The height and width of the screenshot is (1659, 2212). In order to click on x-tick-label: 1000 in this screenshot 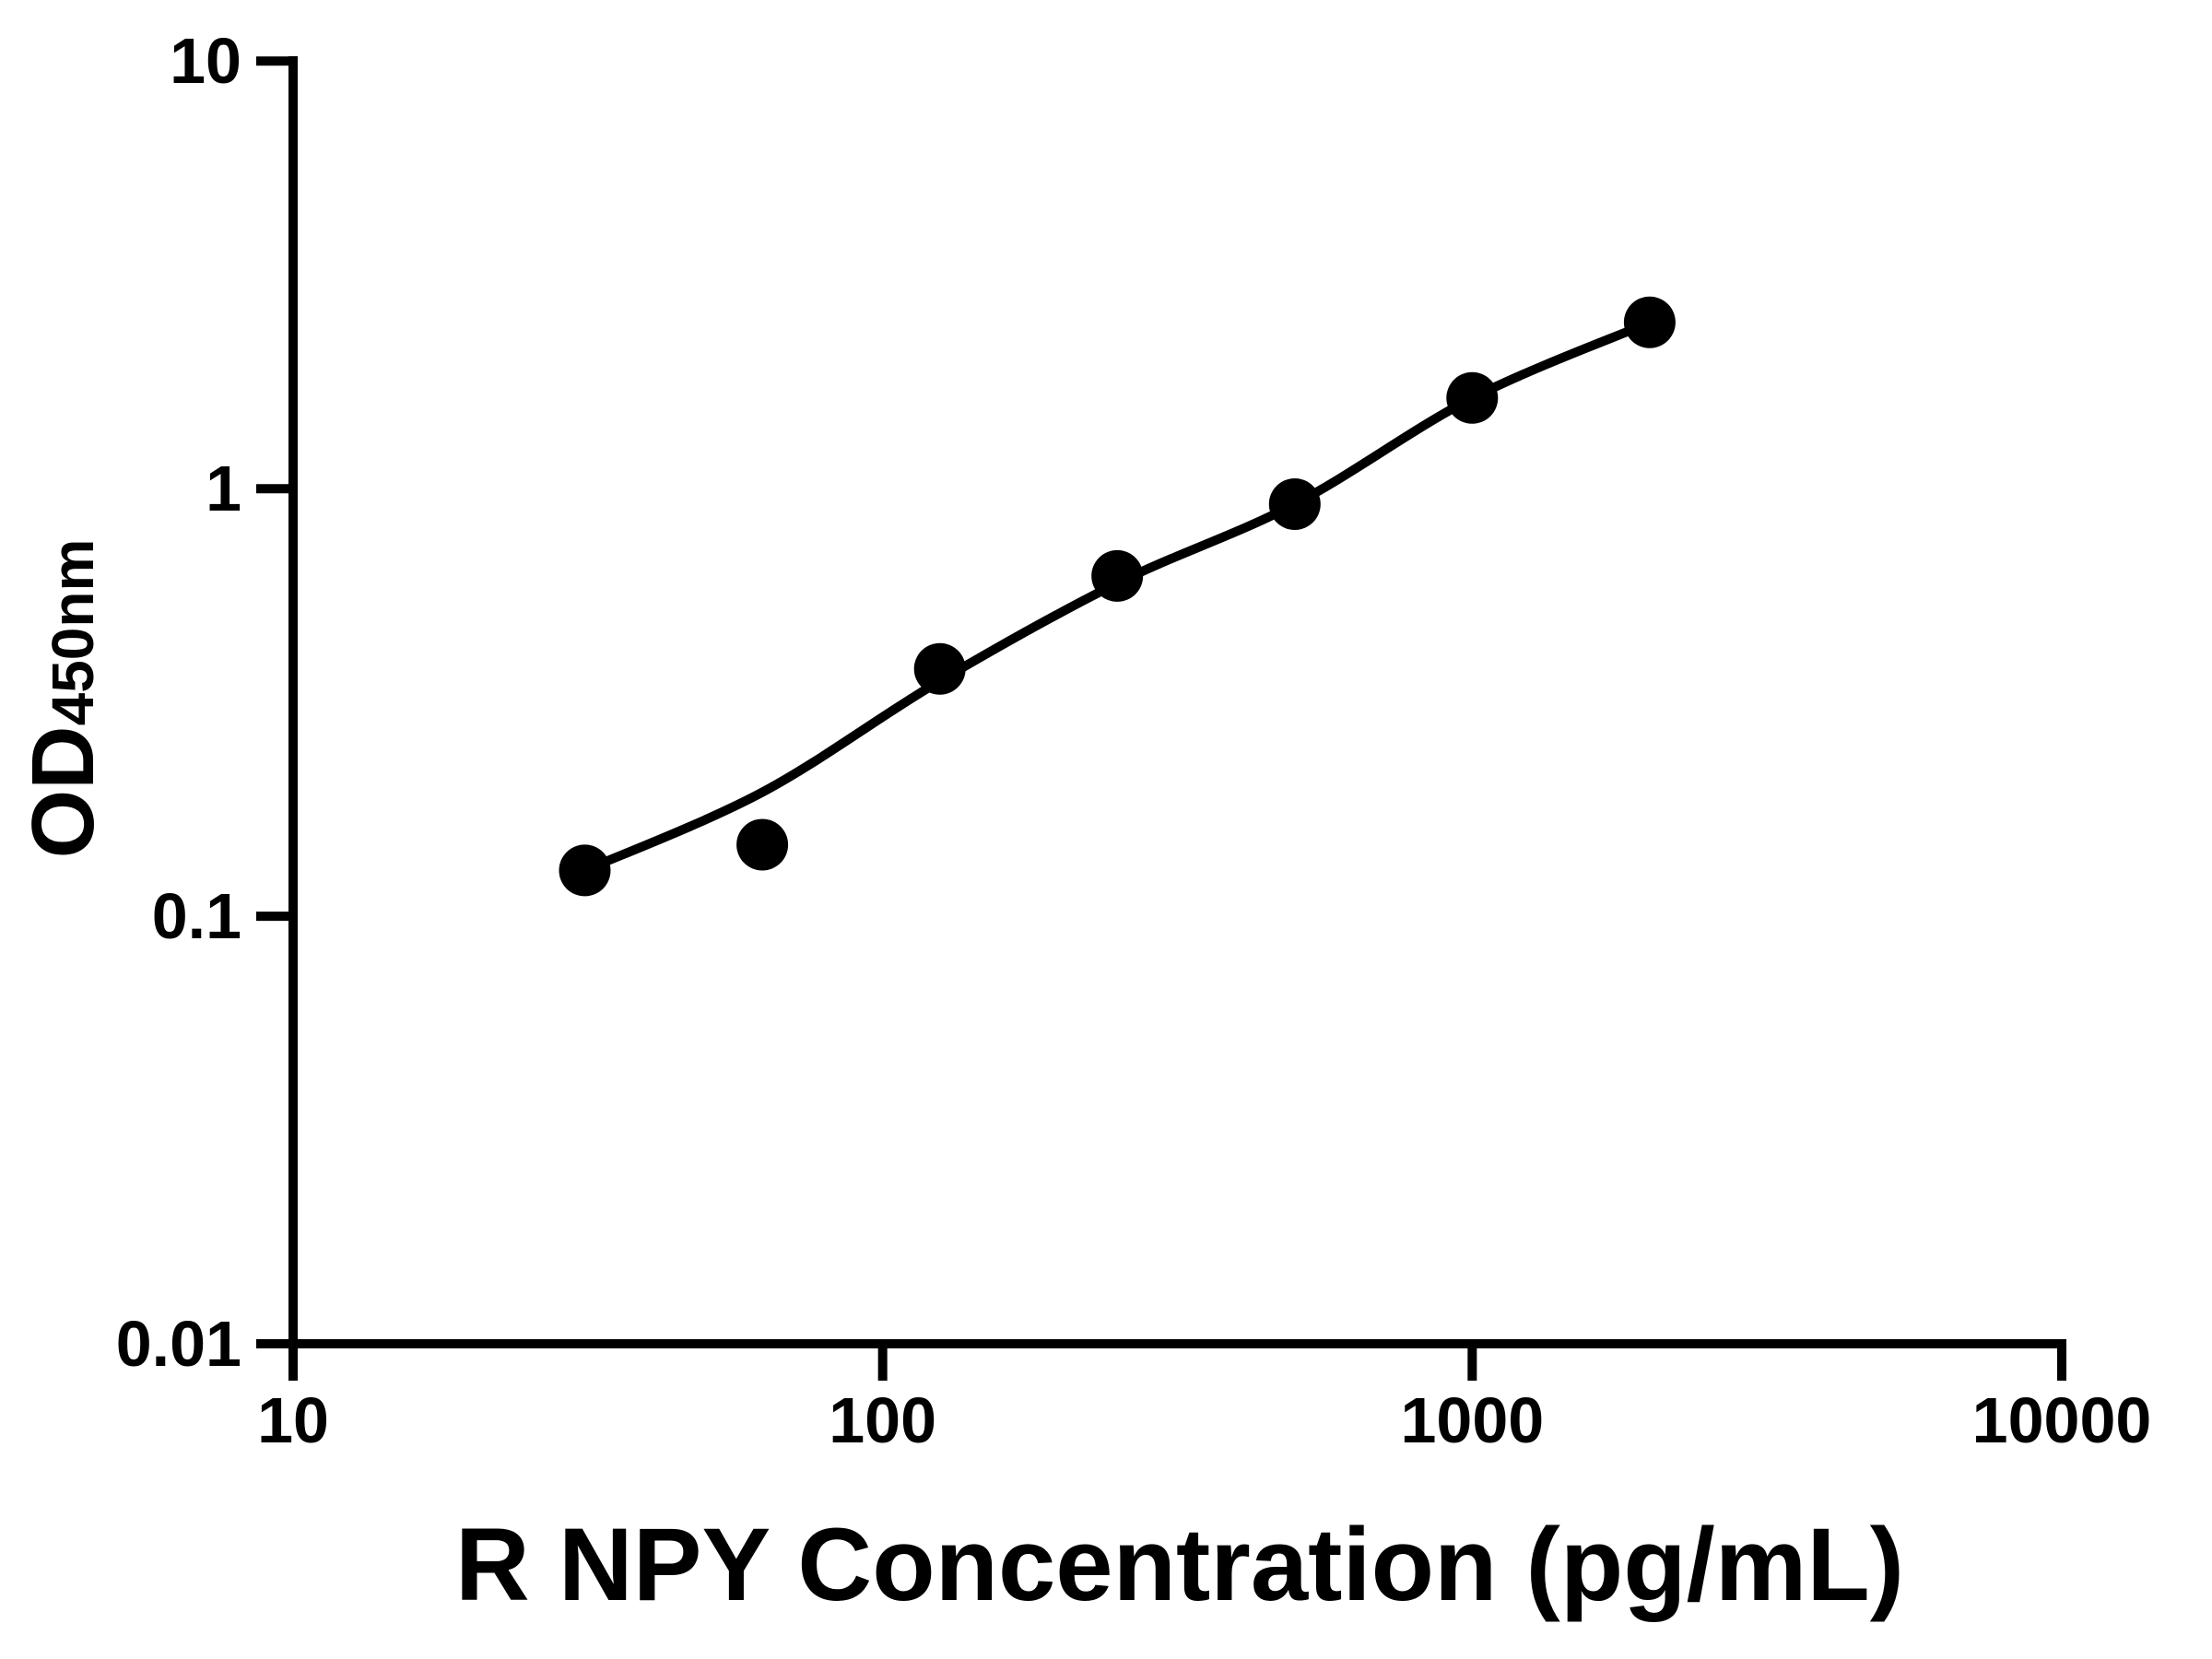, I will do `click(1472, 1420)`.